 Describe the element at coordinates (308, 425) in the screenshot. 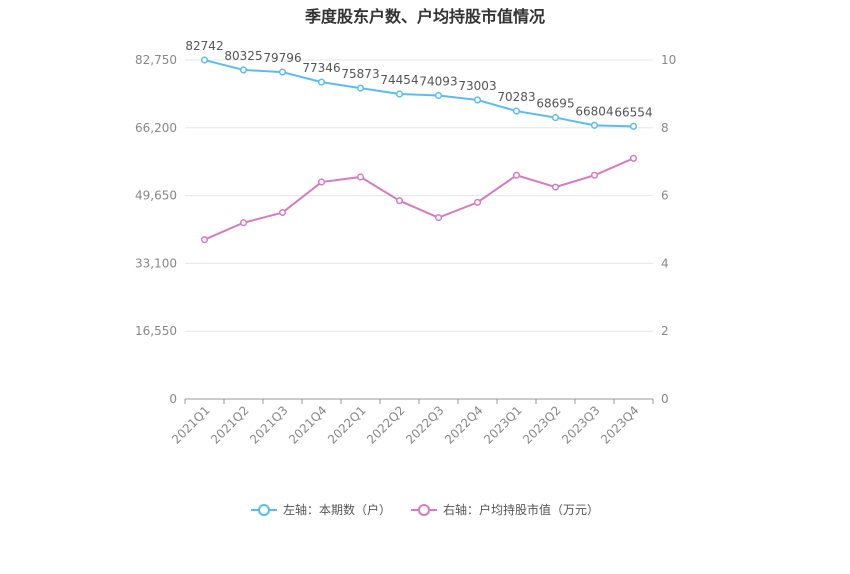

I see `x-axis-tick-label: 2021Q4` at that location.